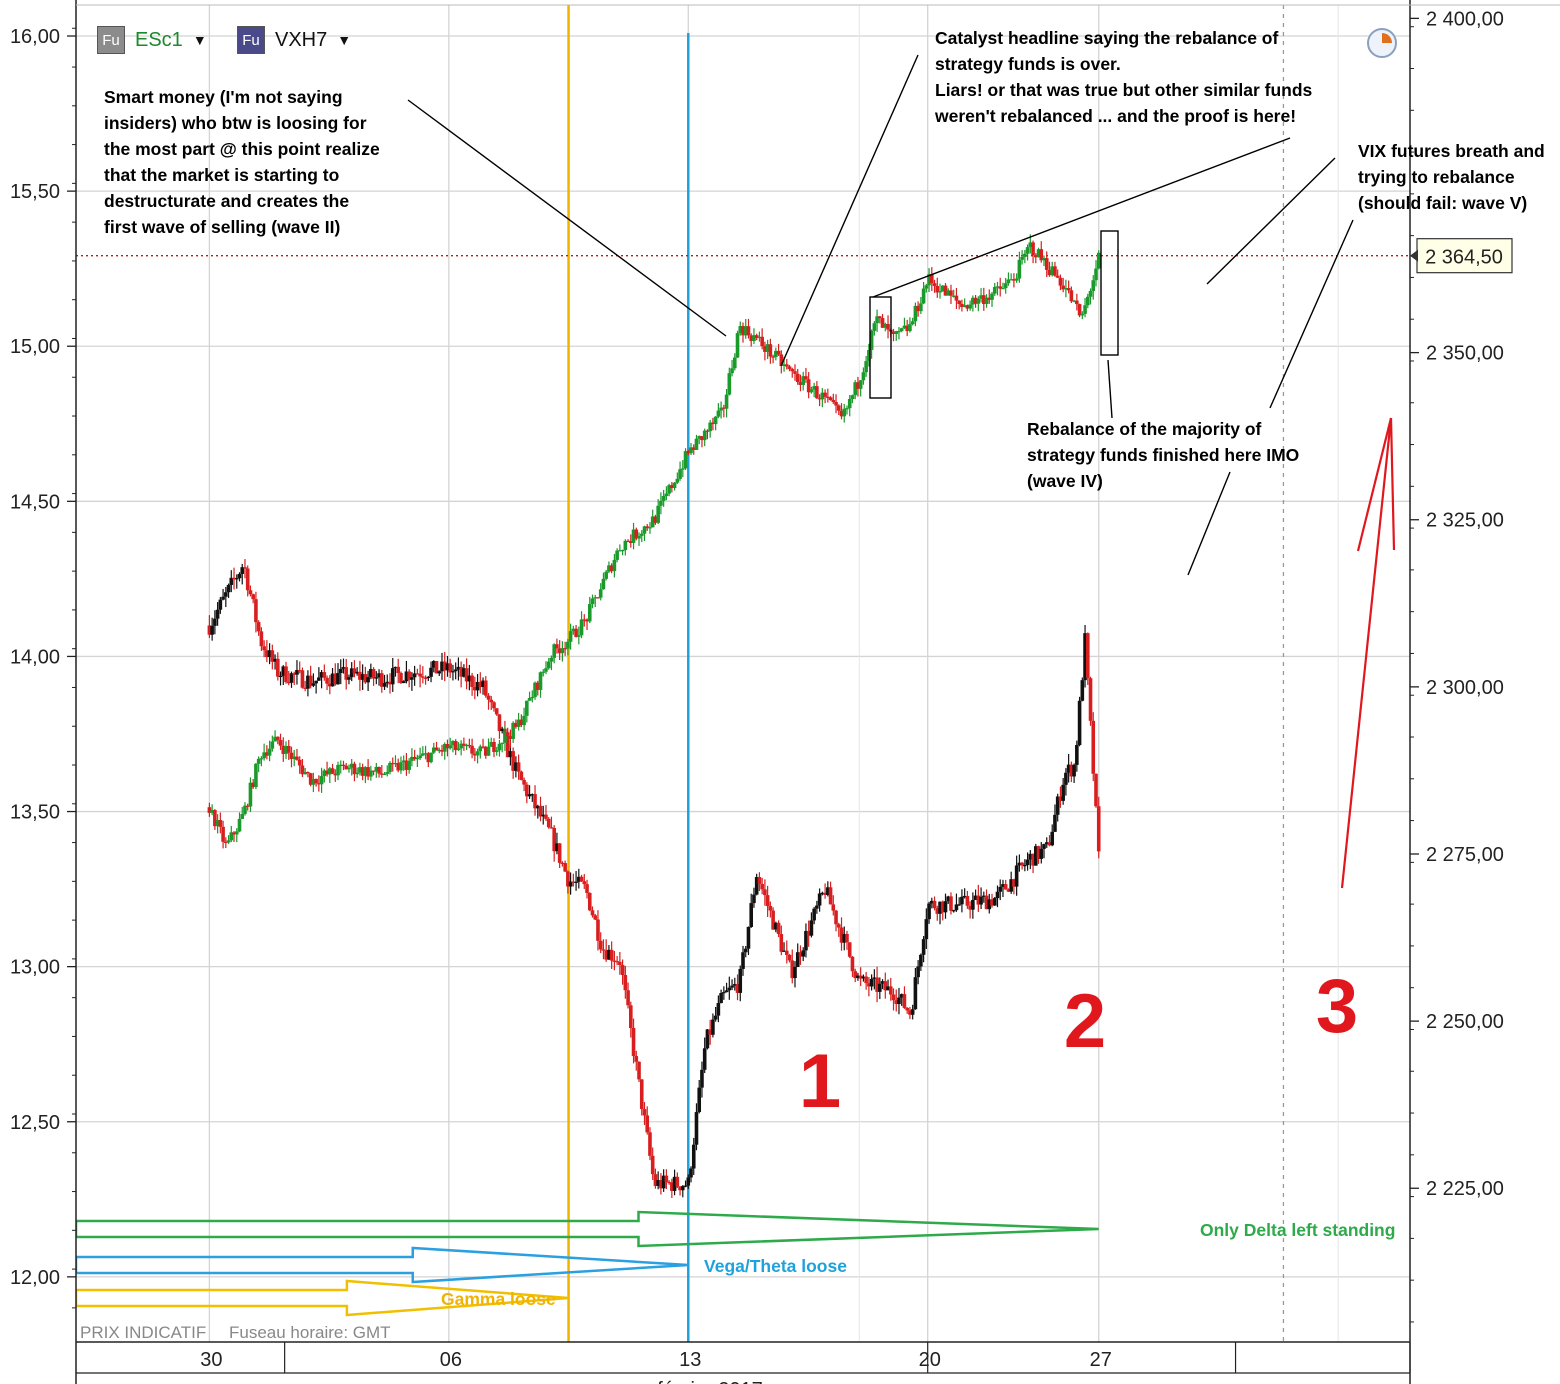  Describe the element at coordinates (1414, 255) in the screenshot. I see `last-price-pointer-icon` at that location.